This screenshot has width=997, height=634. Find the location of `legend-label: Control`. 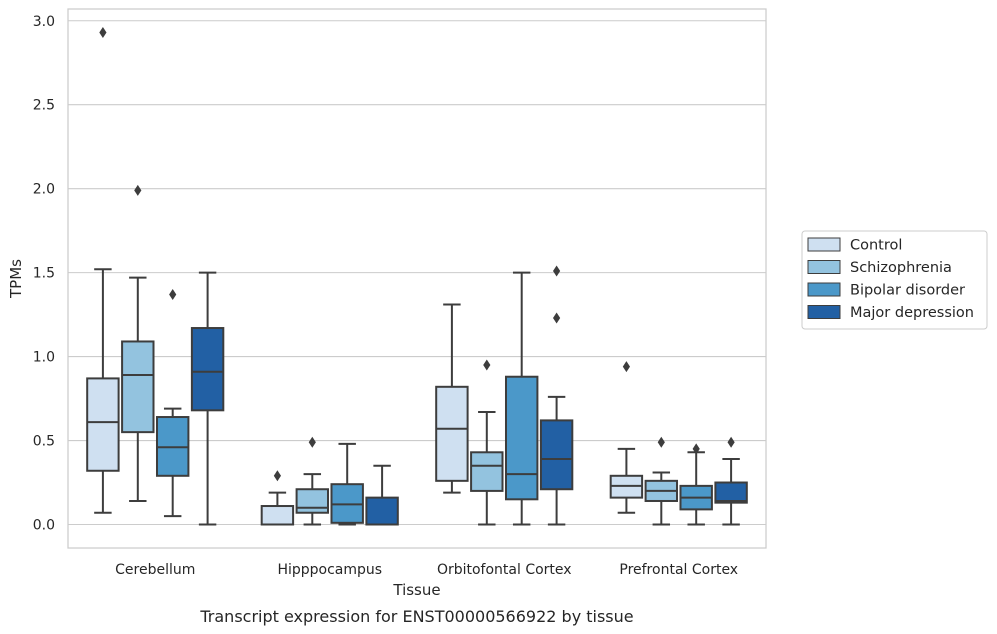

legend-label: Control is located at coordinates (876, 246).